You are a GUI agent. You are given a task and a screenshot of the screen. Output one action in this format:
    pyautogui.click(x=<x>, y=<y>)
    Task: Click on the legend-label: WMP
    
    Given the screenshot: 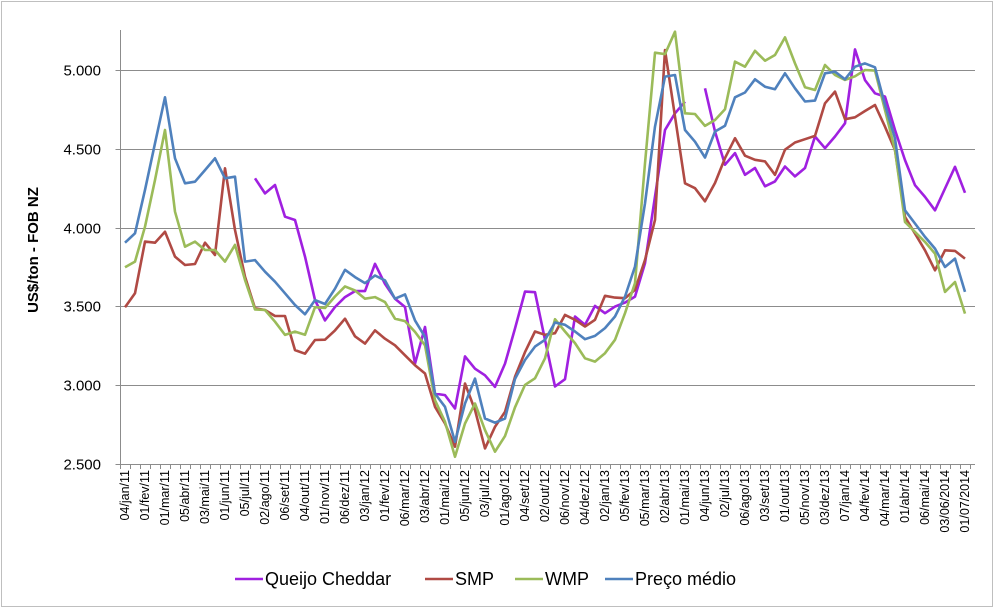 What is the action you would take?
    pyautogui.click(x=567, y=579)
    